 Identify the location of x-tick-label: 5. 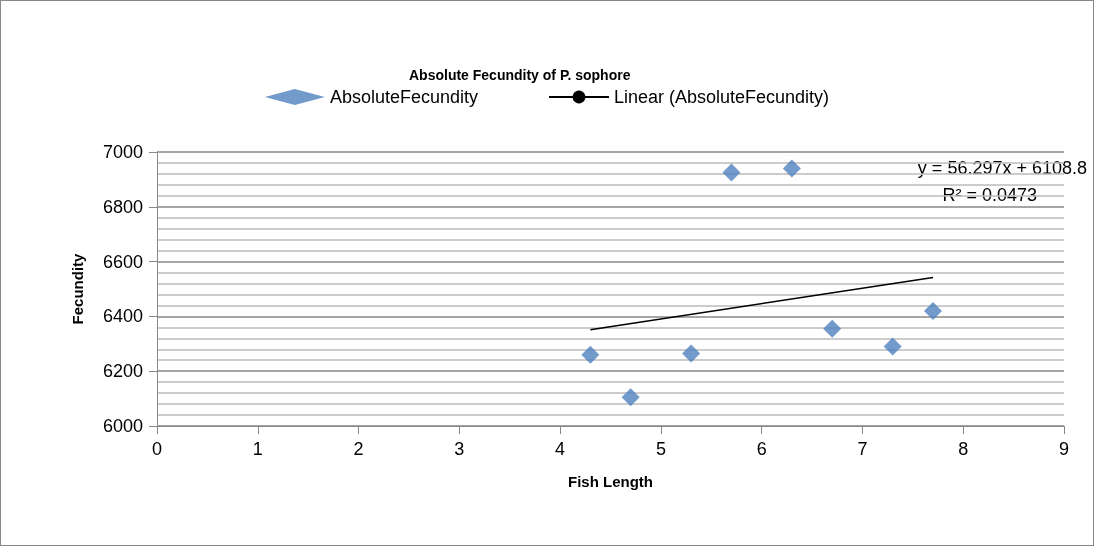
(660, 449).